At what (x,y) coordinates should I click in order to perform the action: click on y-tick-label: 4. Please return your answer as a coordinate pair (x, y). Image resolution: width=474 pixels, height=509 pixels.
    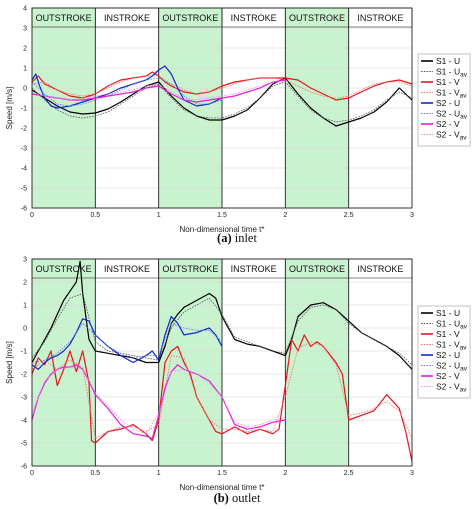
    Looking at the image, I should click on (25, 9).